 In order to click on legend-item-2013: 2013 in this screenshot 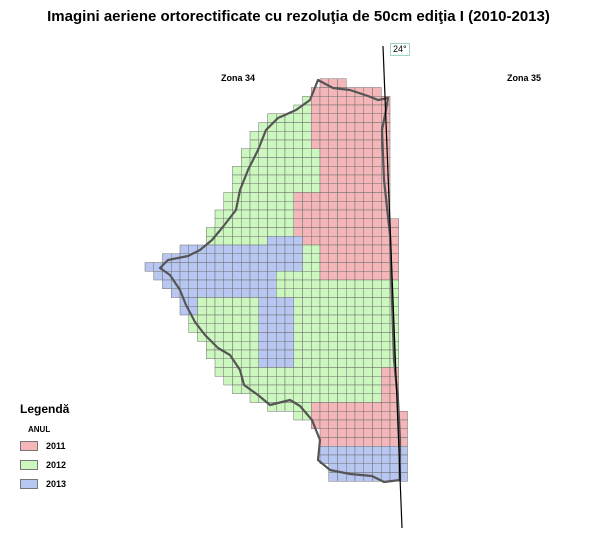, I will do `click(43, 484)`.